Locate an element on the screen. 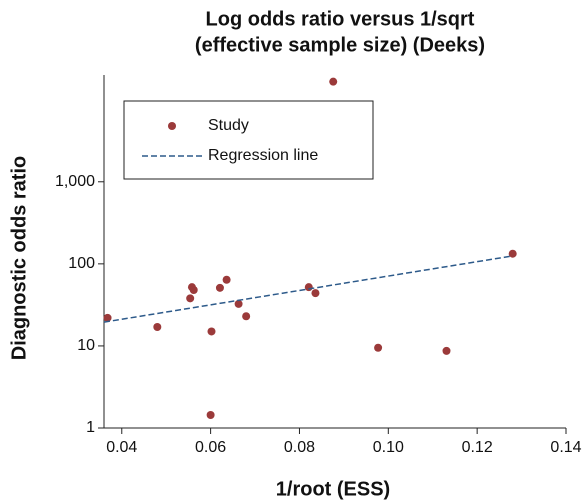 The width and height of the screenshot is (586, 504). chart-title: (effective sample size) (Deeks) is located at coordinates (340, 45).